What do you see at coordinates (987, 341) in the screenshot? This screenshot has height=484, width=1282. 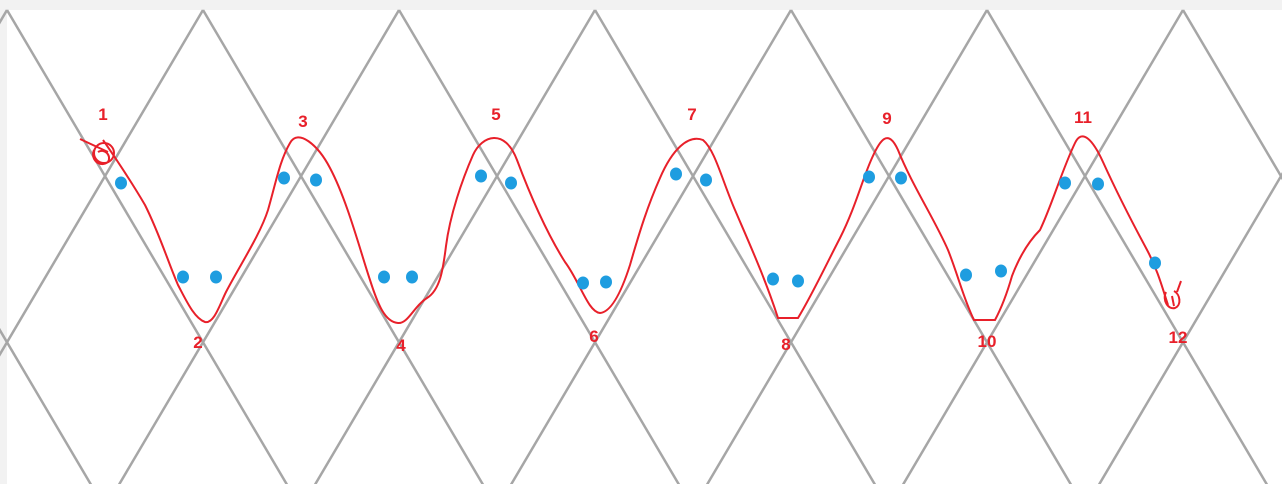 I see `point-label-10: 10` at bounding box center [987, 341].